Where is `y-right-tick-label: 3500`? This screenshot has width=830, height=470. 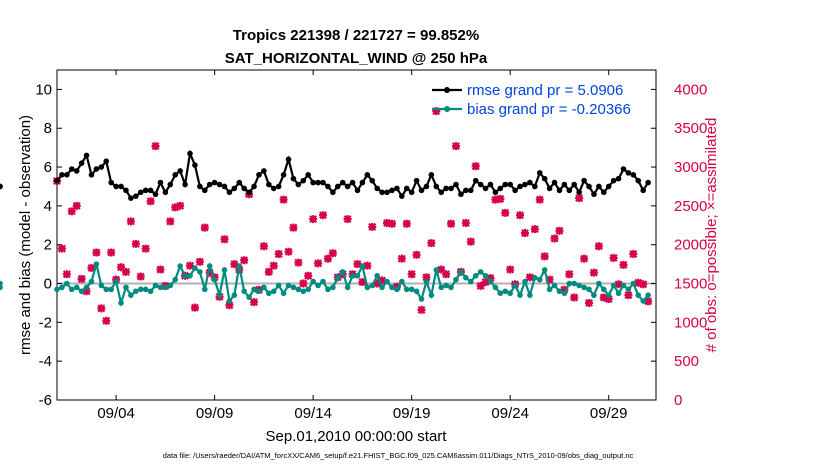
y-right-tick-label: 3500 is located at coordinates (690, 128).